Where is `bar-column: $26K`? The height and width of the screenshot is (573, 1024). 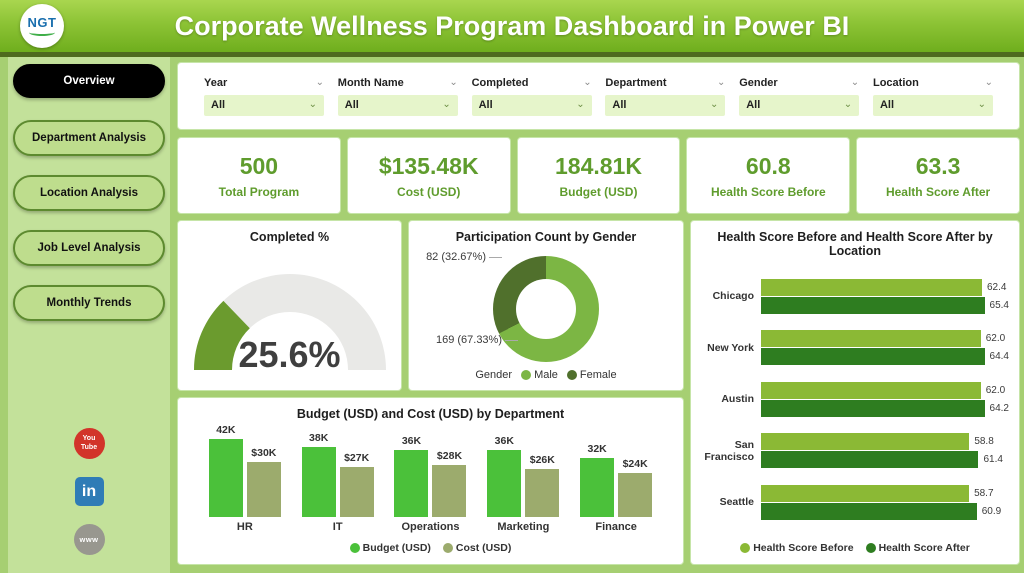 bar-column: $26K is located at coordinates (542, 485).